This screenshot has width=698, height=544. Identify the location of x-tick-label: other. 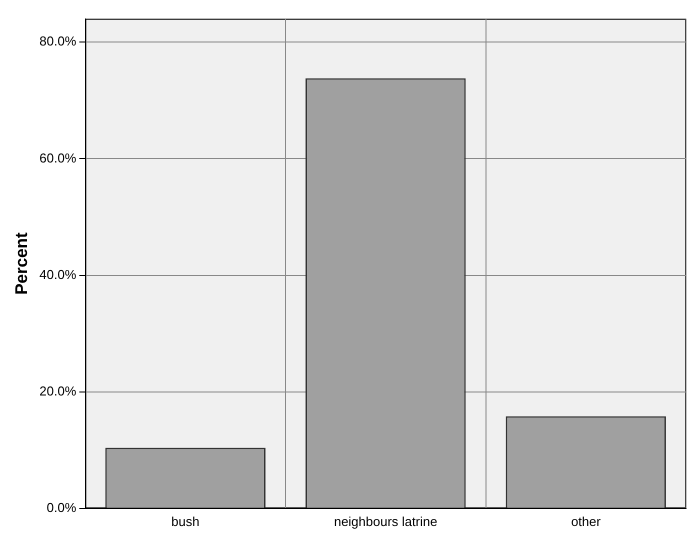
(586, 521).